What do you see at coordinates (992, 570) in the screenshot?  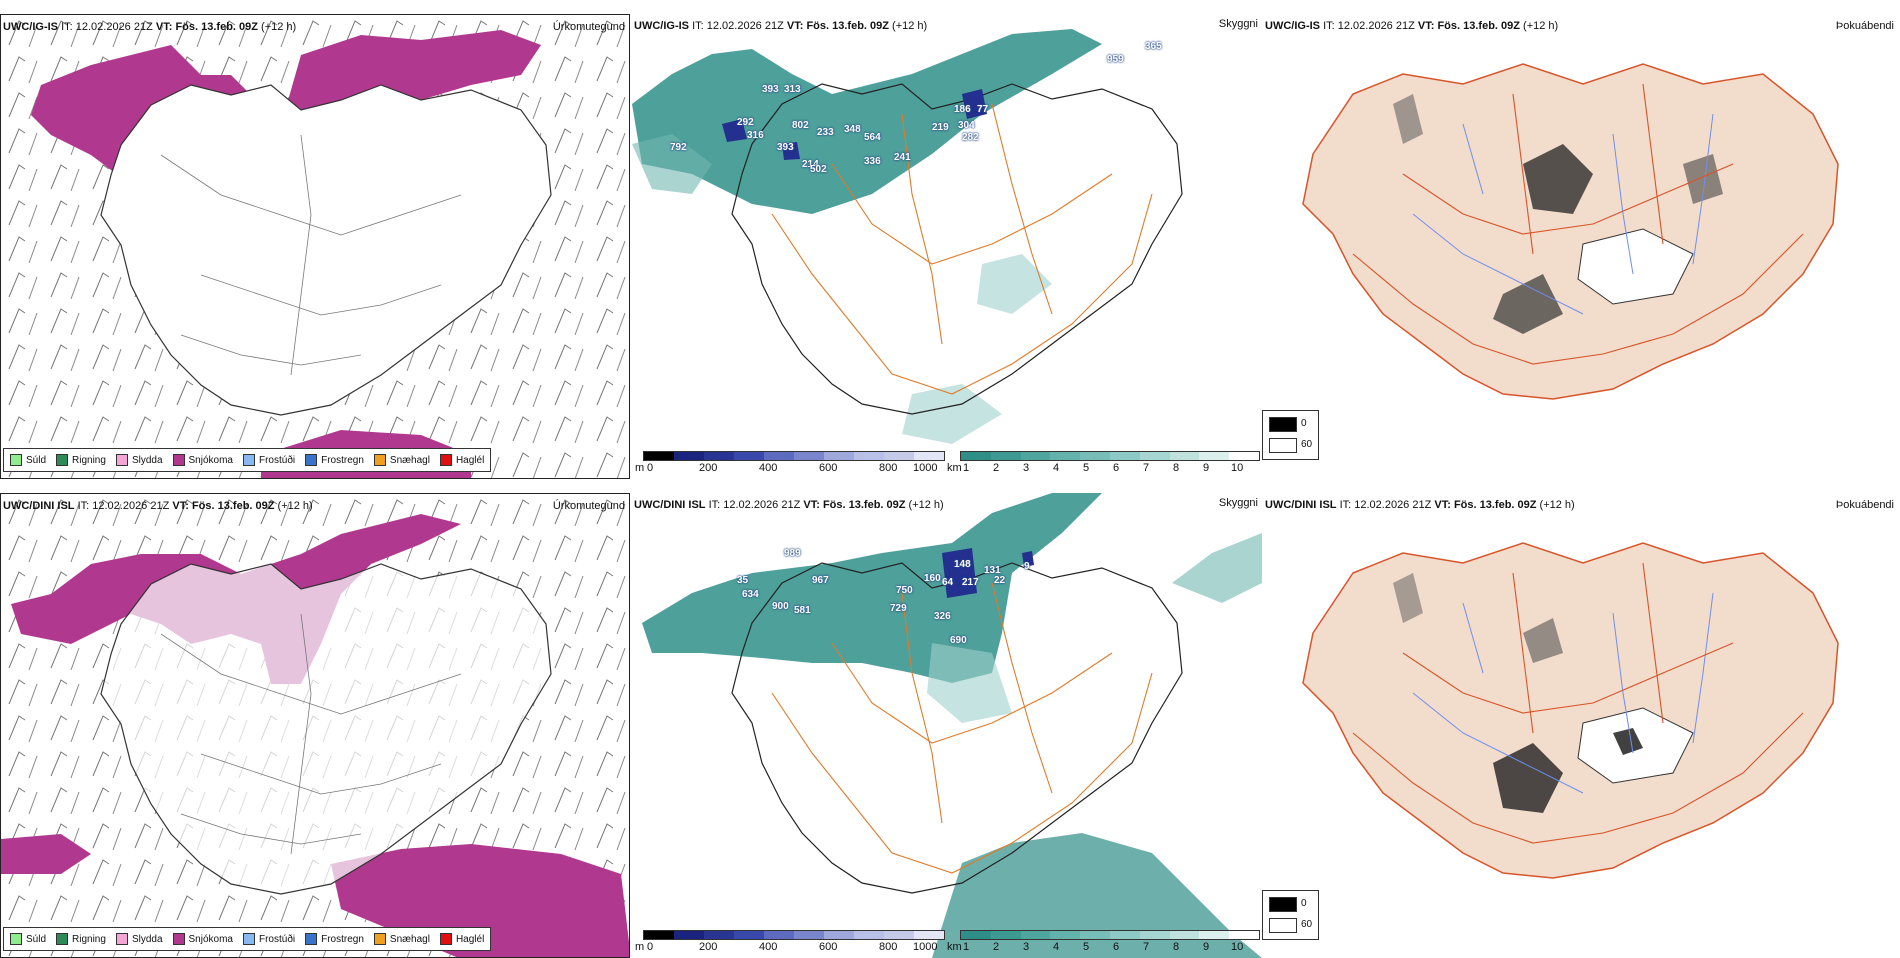 I see `visibility-value: 131` at bounding box center [992, 570].